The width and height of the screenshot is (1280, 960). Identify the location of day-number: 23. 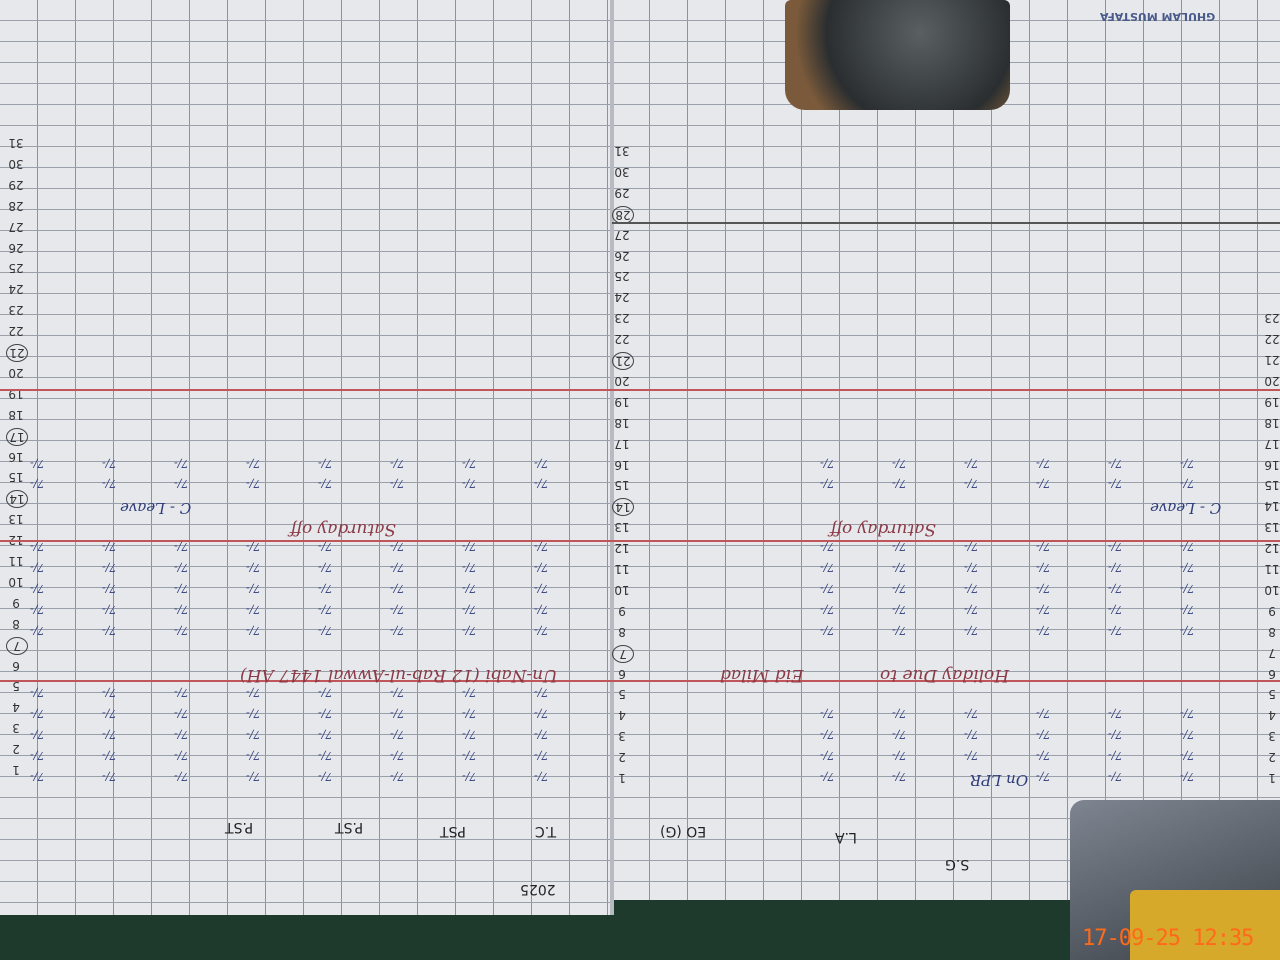
(1272, 318).